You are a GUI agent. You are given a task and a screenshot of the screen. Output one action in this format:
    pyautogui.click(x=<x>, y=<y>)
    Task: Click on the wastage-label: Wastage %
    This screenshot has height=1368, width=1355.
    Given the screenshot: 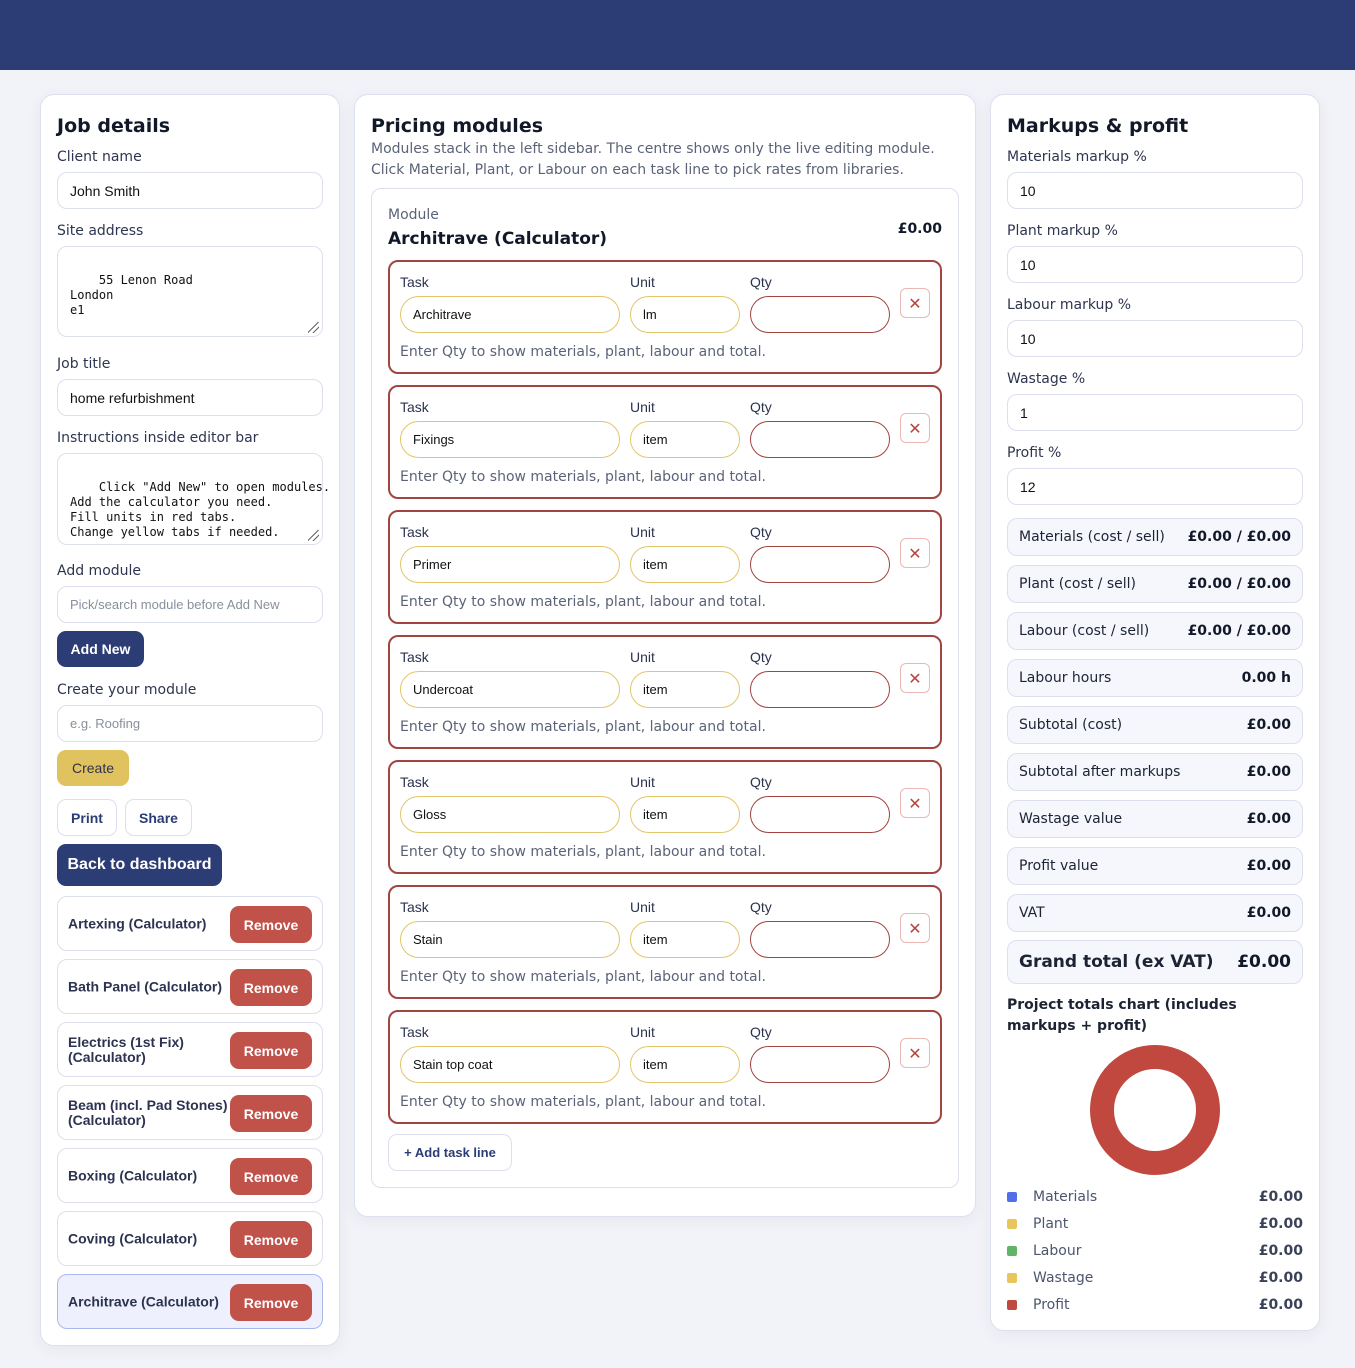 What is the action you would take?
    pyautogui.click(x=1046, y=379)
    